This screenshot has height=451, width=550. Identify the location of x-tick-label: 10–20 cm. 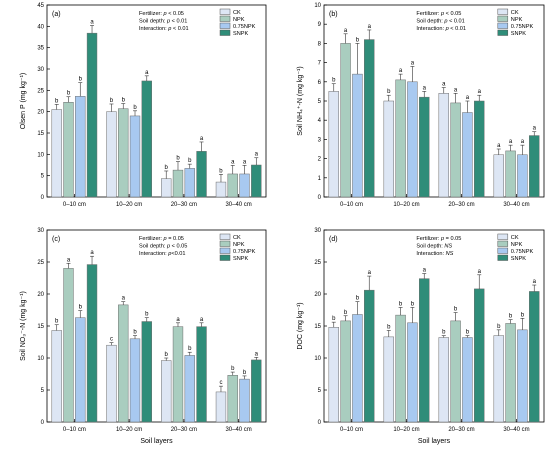
(406, 205).